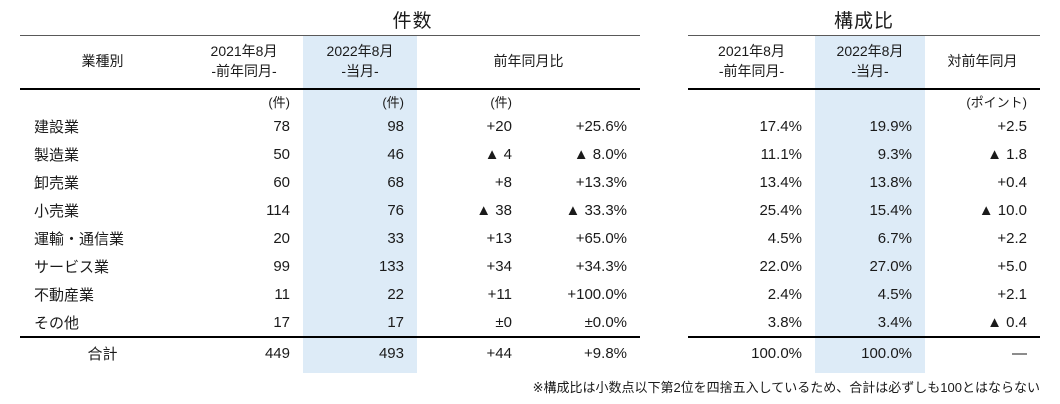 The height and width of the screenshot is (404, 1060). What do you see at coordinates (1012, 266) in the screenshot?
I see `cell-points: +5.0` at bounding box center [1012, 266].